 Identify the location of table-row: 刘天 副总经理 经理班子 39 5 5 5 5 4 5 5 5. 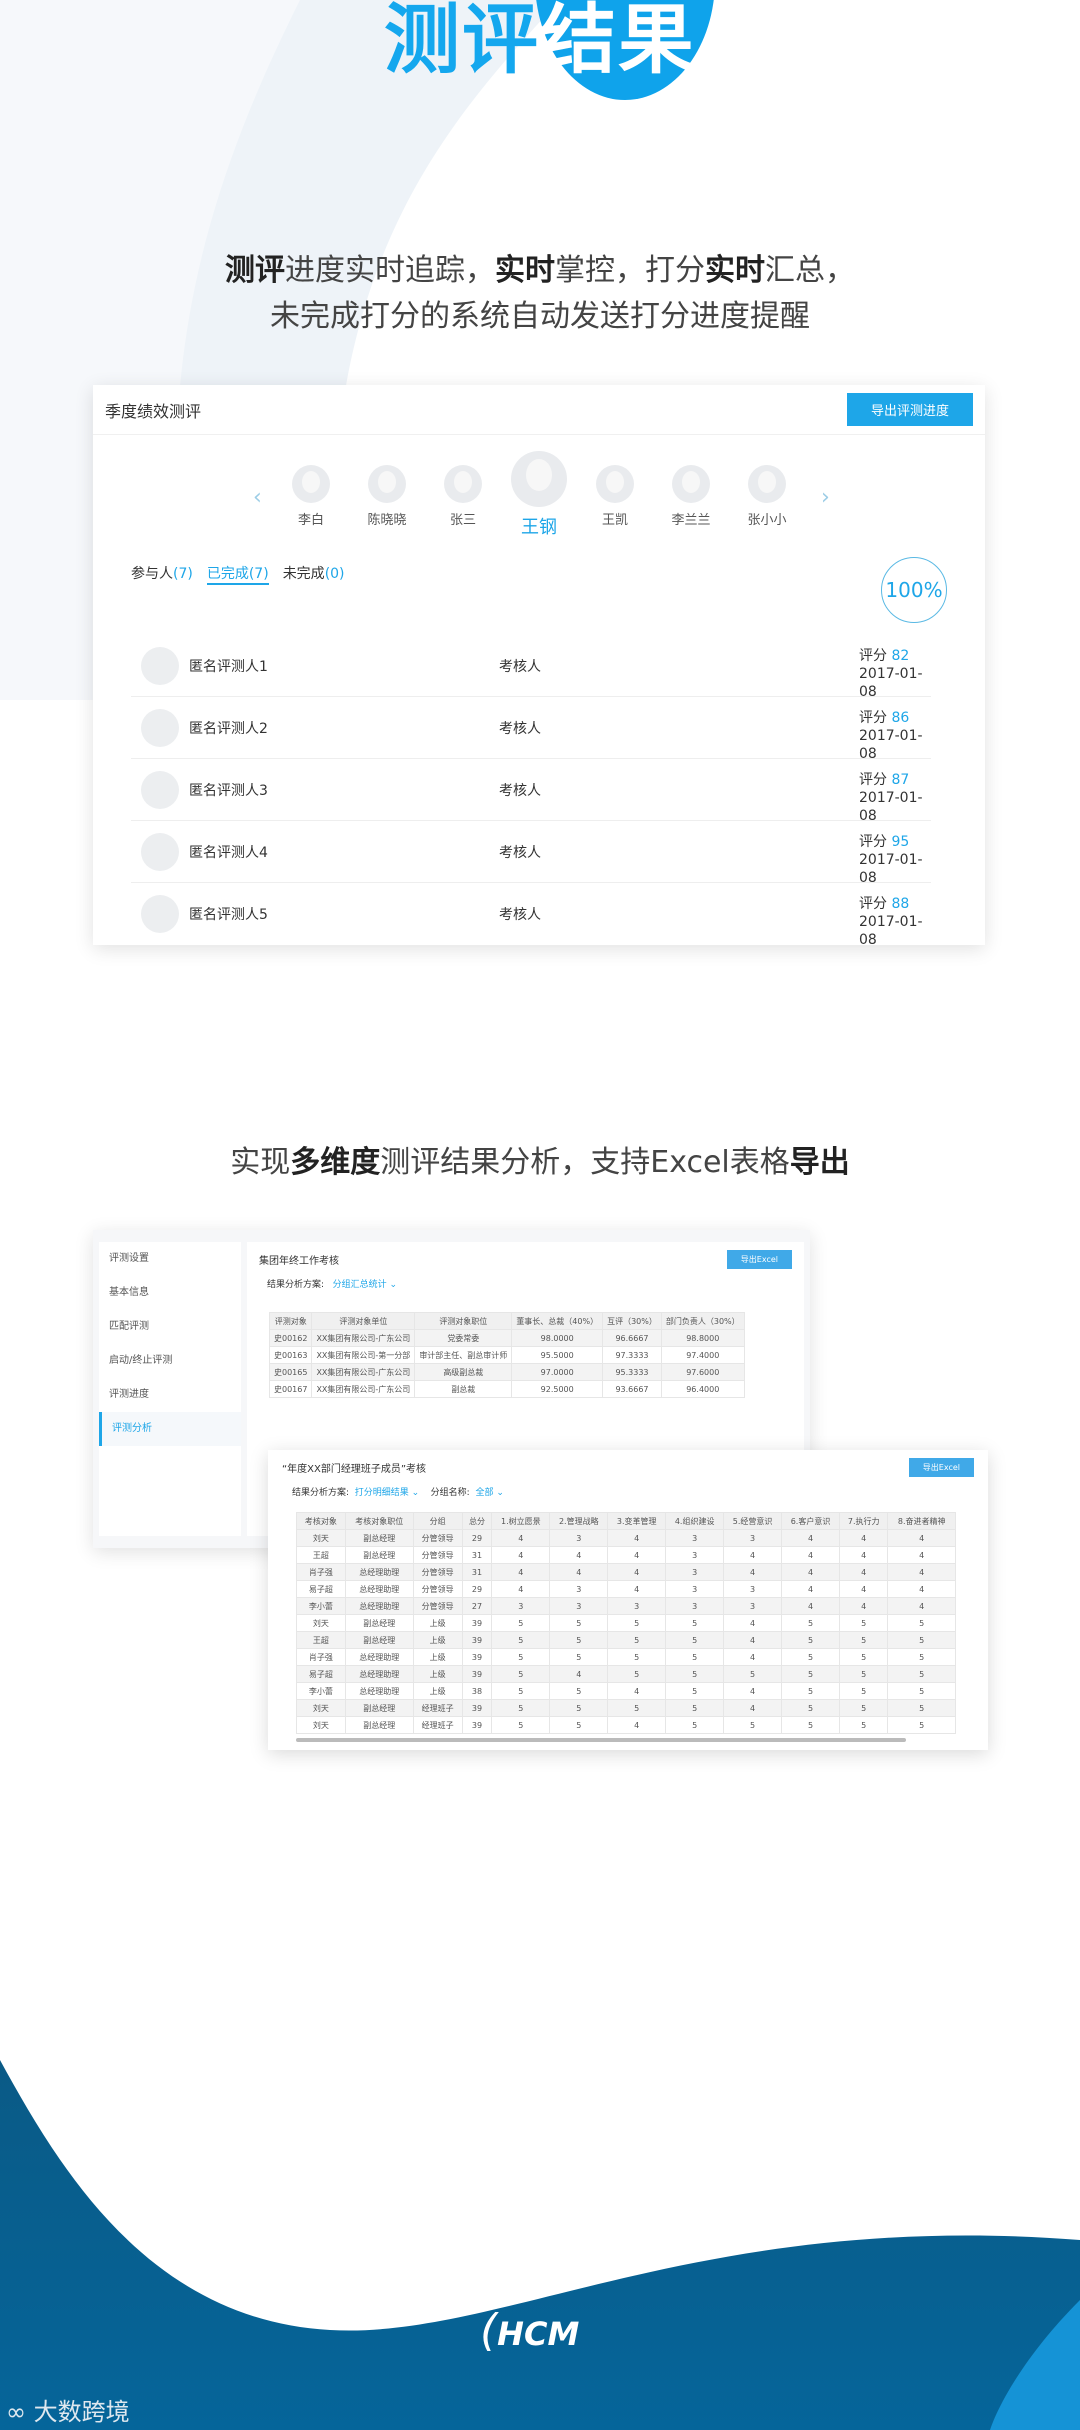
(626, 1708).